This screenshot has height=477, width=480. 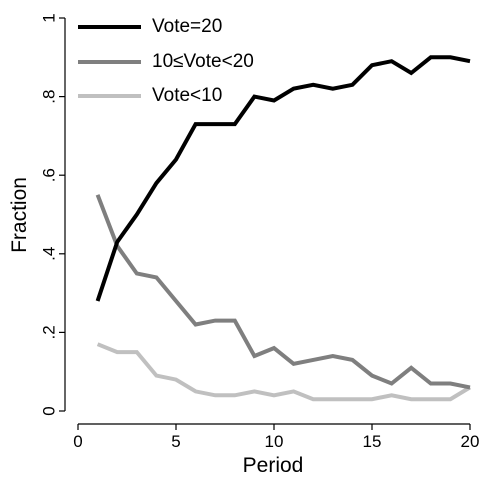 What do you see at coordinates (150, 26) in the screenshot?
I see `legend-item-1: Vote=20` at bounding box center [150, 26].